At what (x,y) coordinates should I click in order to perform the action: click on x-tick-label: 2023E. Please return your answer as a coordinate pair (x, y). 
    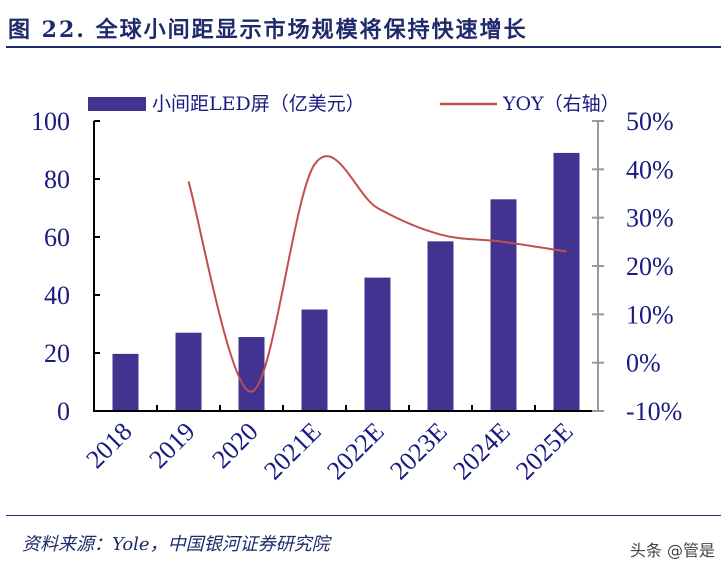
    Looking at the image, I should click on (418, 451).